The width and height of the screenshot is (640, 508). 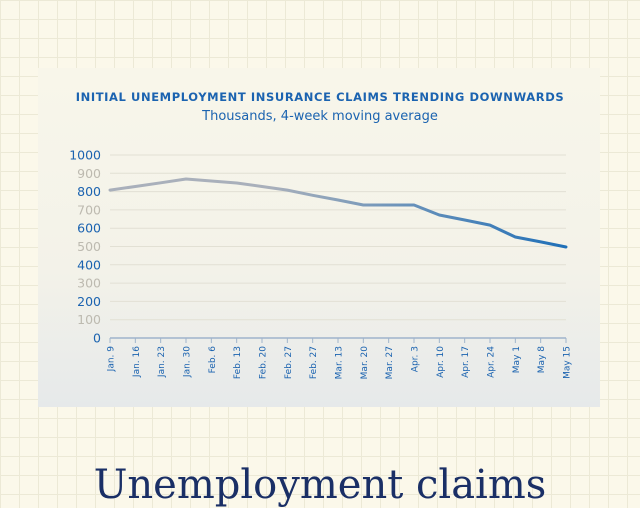 I want to click on x-tick-label: Apr. 10, so click(x=441, y=362).